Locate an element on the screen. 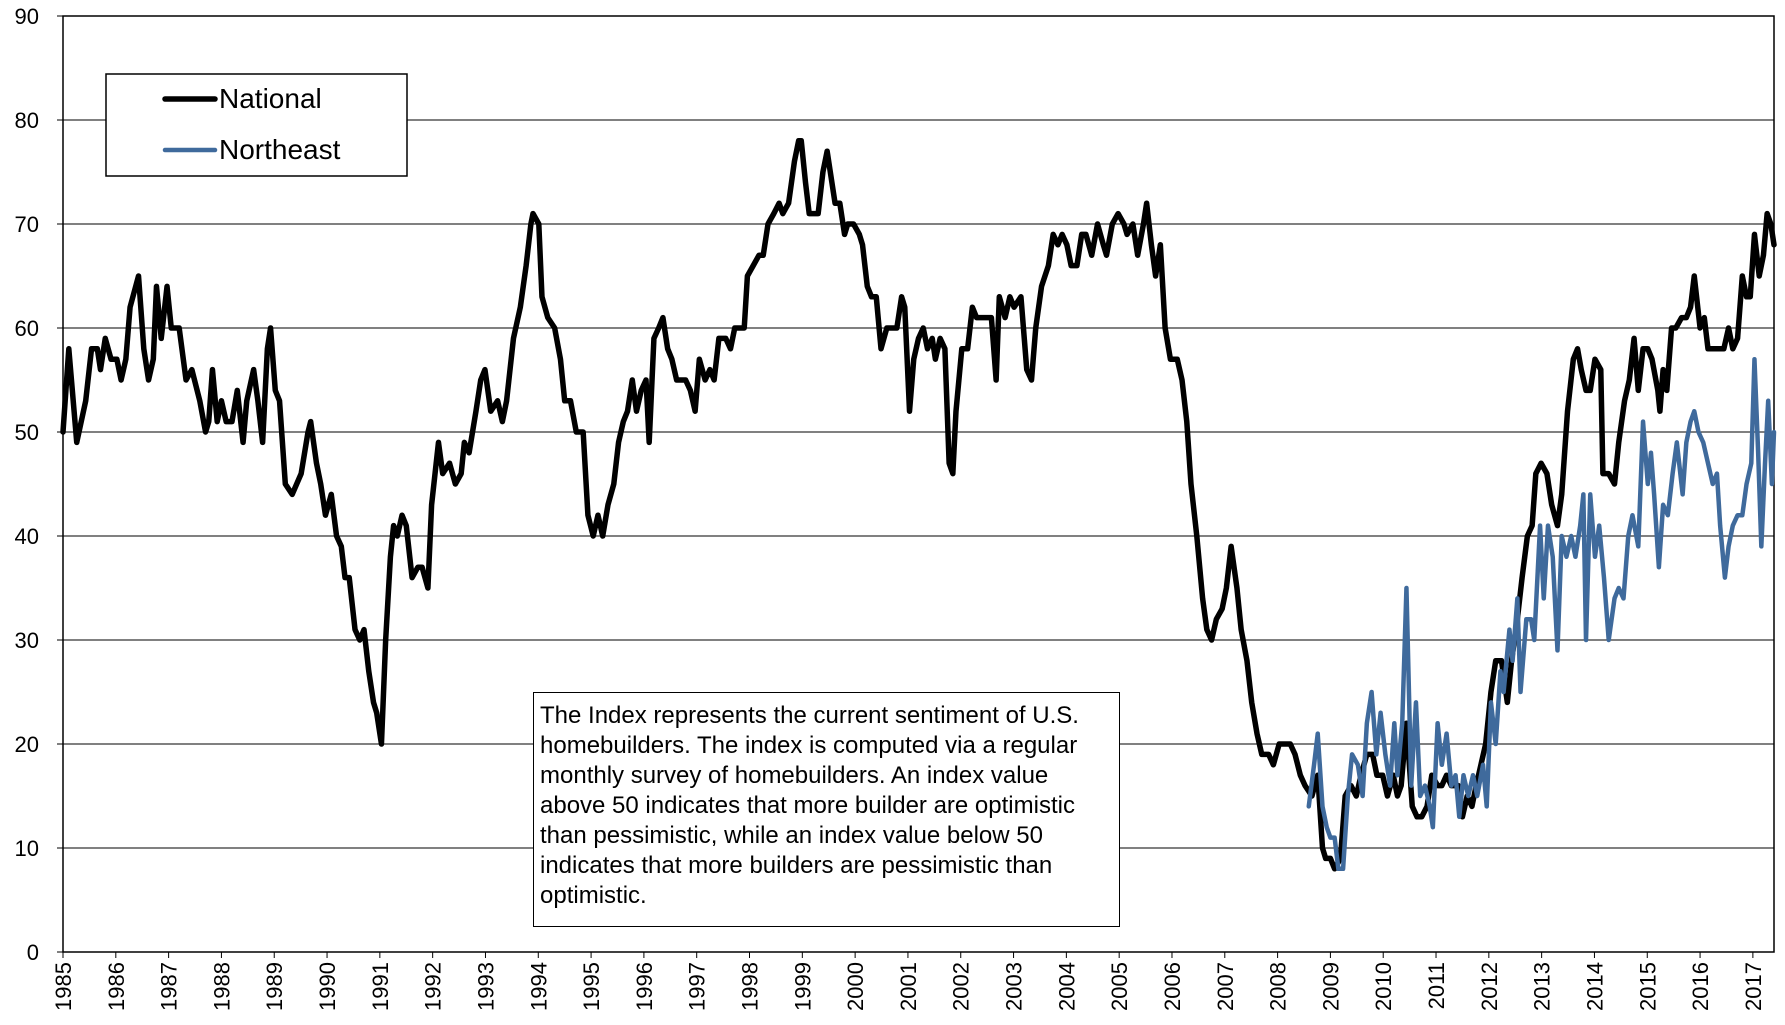  x-tick-label: 1987 is located at coordinates (169, 986).